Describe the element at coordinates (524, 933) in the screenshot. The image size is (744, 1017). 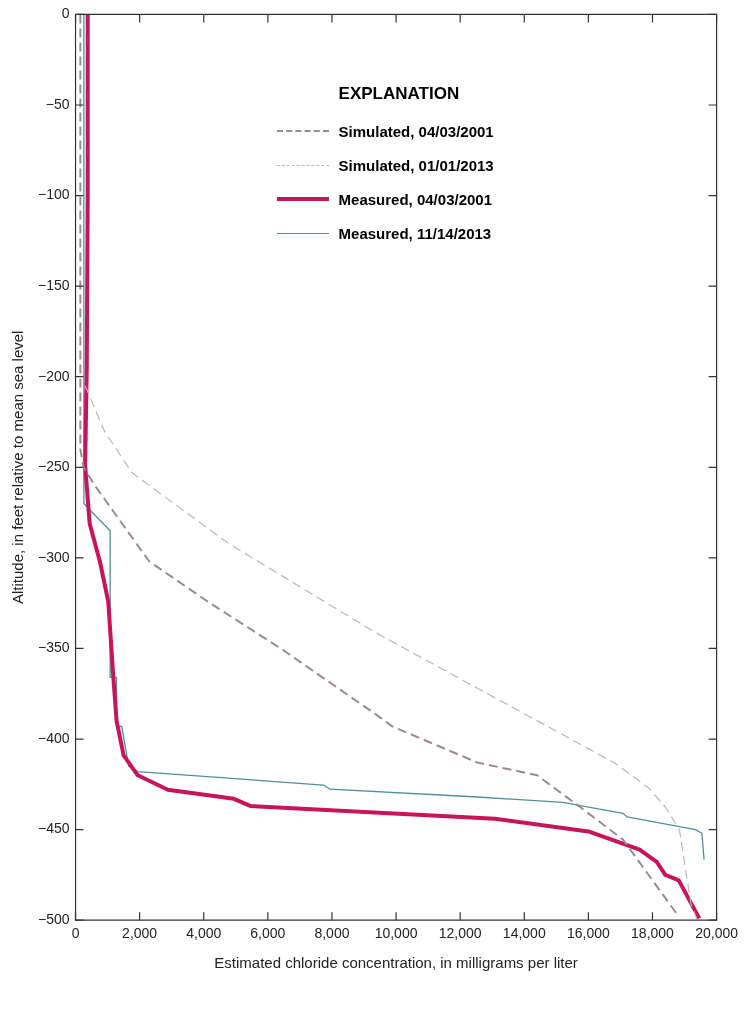
I see `x-tick-label: 14,000` at that location.